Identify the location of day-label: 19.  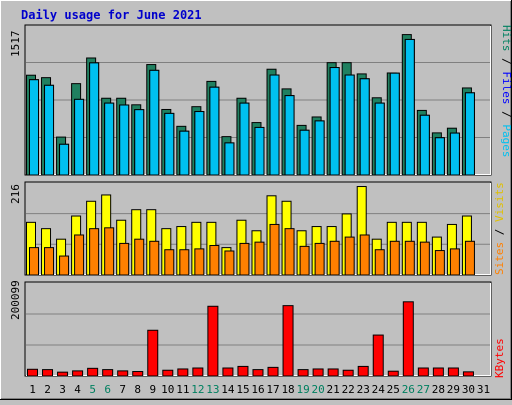
(302, 389).